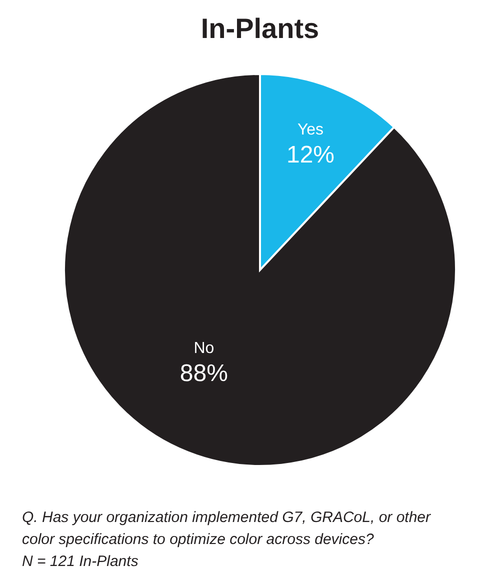  Describe the element at coordinates (80, 561) in the screenshot. I see `text: N = 121 In-Plants` at that location.